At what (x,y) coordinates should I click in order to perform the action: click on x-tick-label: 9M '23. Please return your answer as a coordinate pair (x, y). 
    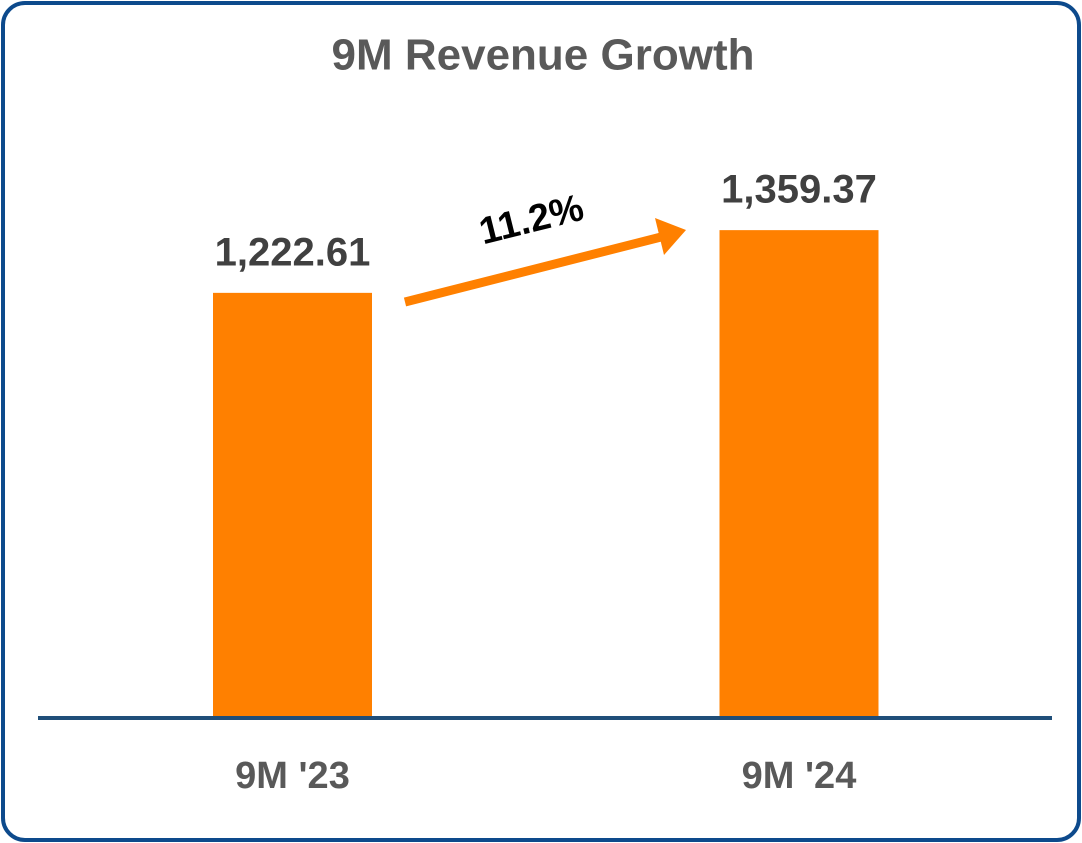
    Looking at the image, I should click on (292, 776).